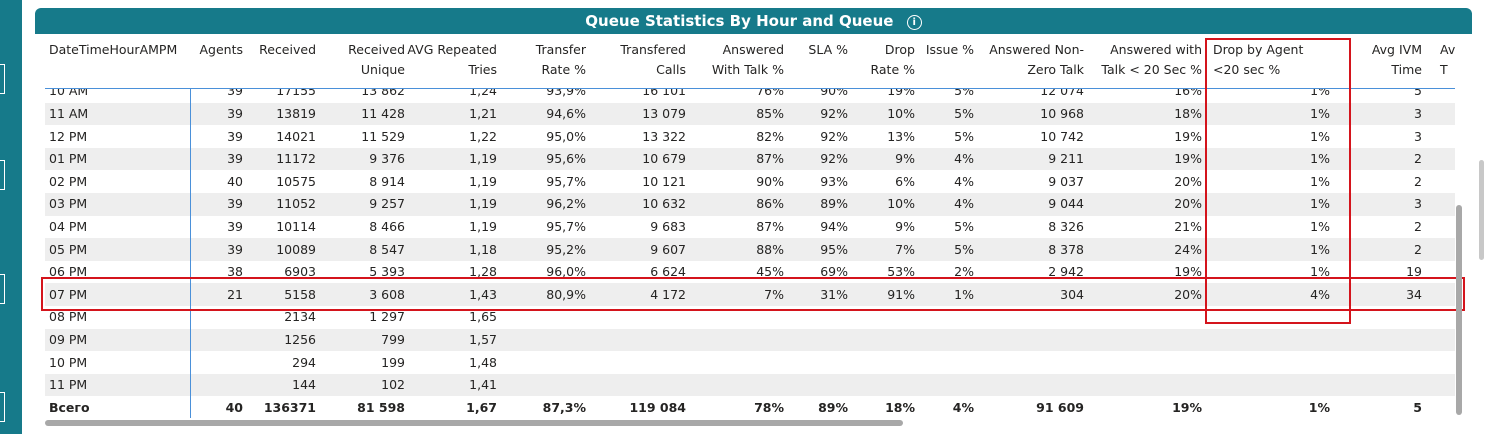  I want to click on cell: 11 529, so click(383, 136).